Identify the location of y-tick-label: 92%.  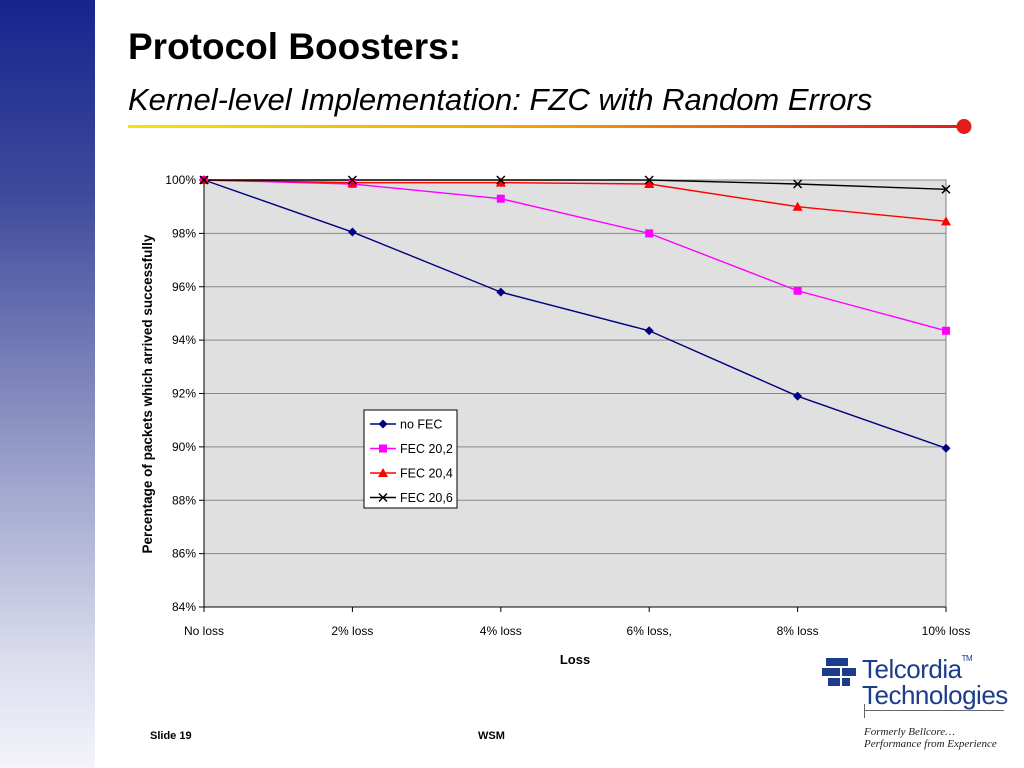
(184, 394).